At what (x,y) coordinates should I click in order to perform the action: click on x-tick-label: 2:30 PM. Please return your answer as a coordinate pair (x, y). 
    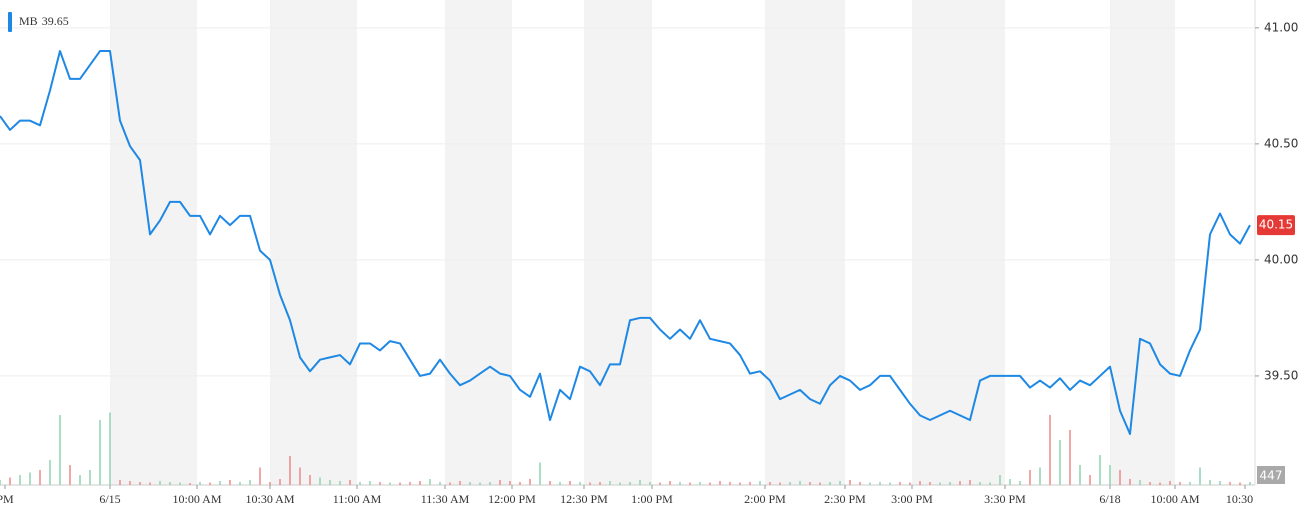
    Looking at the image, I should click on (845, 499).